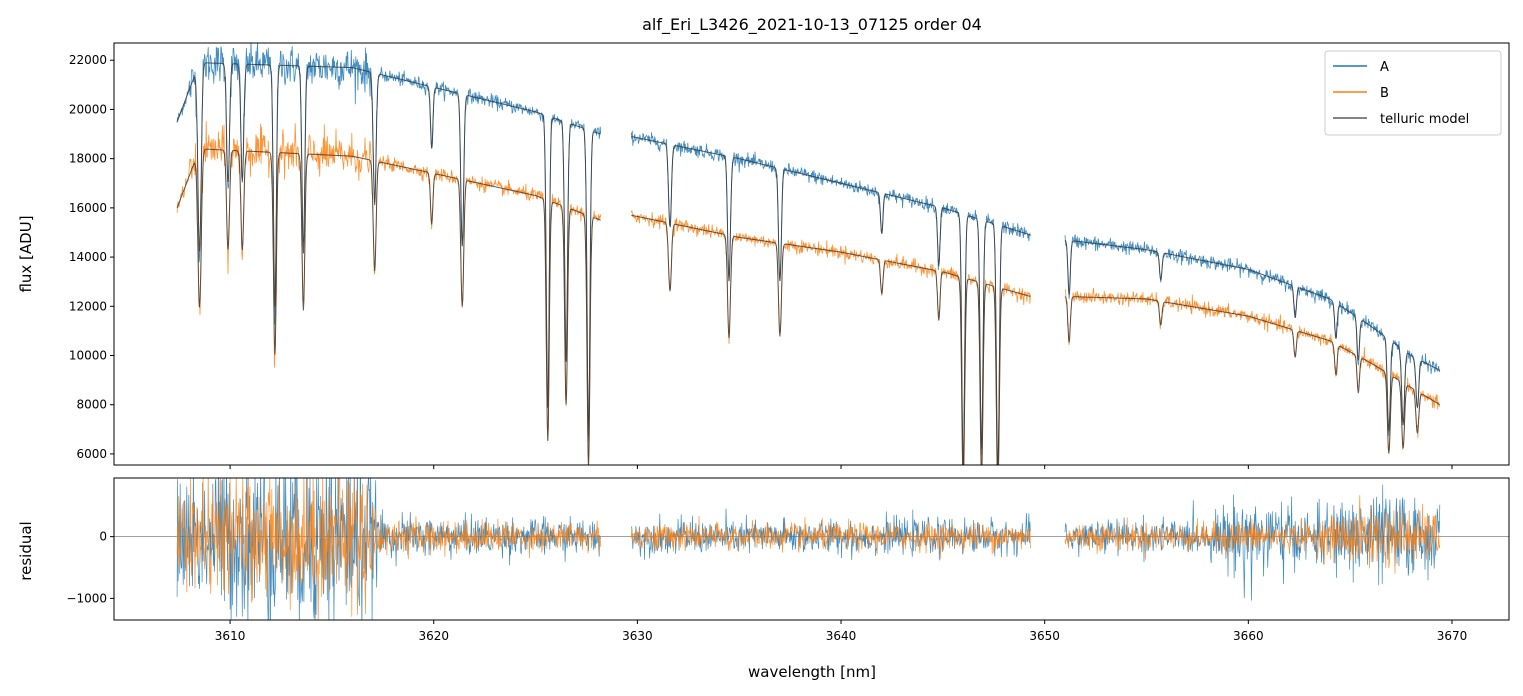  What do you see at coordinates (88, 356) in the screenshot?
I see `y-tick-label: 10000` at bounding box center [88, 356].